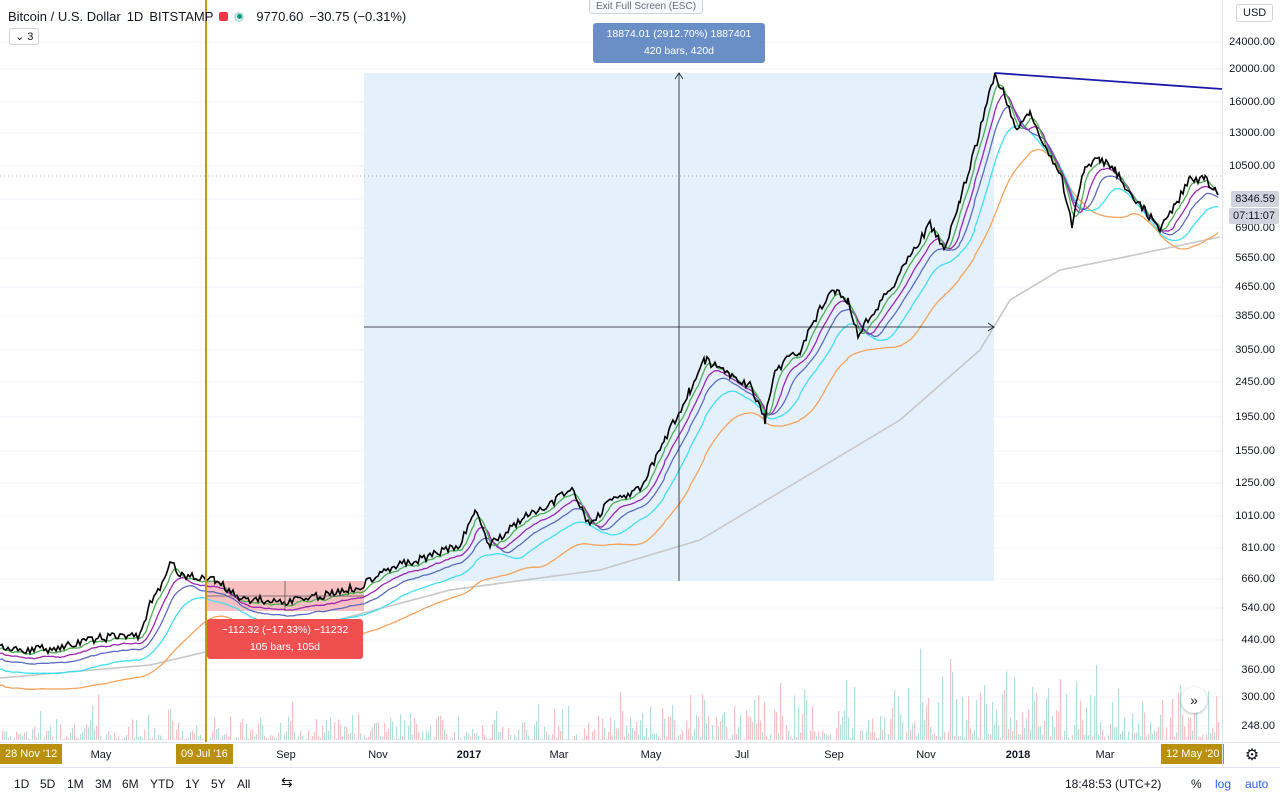  What do you see at coordinates (287, 782) in the screenshot?
I see `date-range-icon: ⇆` at bounding box center [287, 782].